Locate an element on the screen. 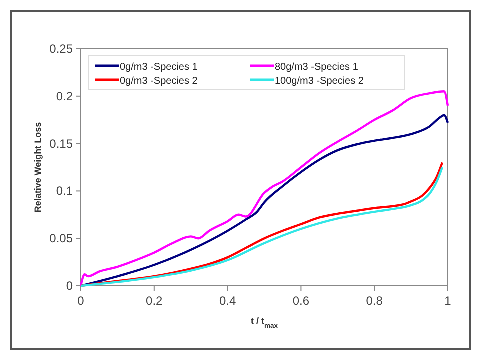 The image size is (479, 352). y-tick-label: 0.05 is located at coordinates (62, 239).